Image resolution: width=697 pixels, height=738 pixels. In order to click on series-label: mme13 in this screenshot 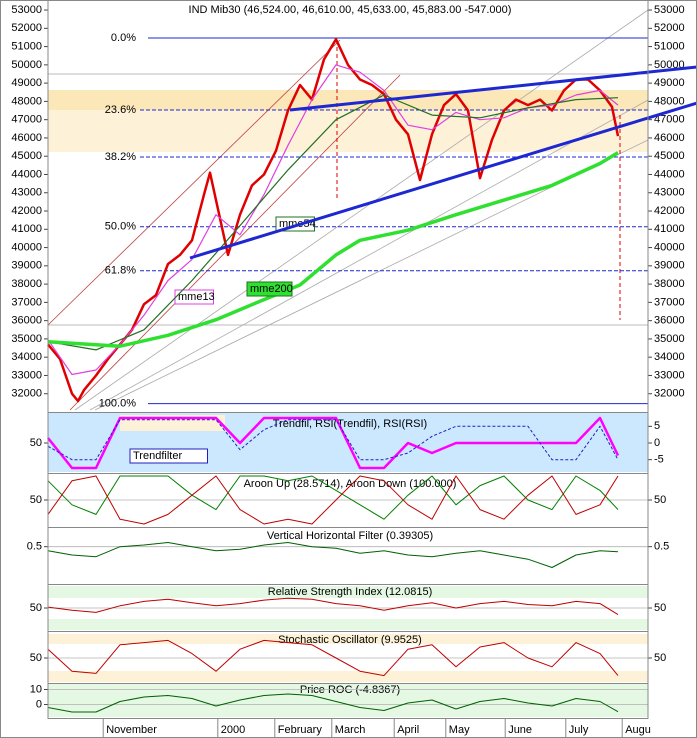, I will do `click(196, 297)`.